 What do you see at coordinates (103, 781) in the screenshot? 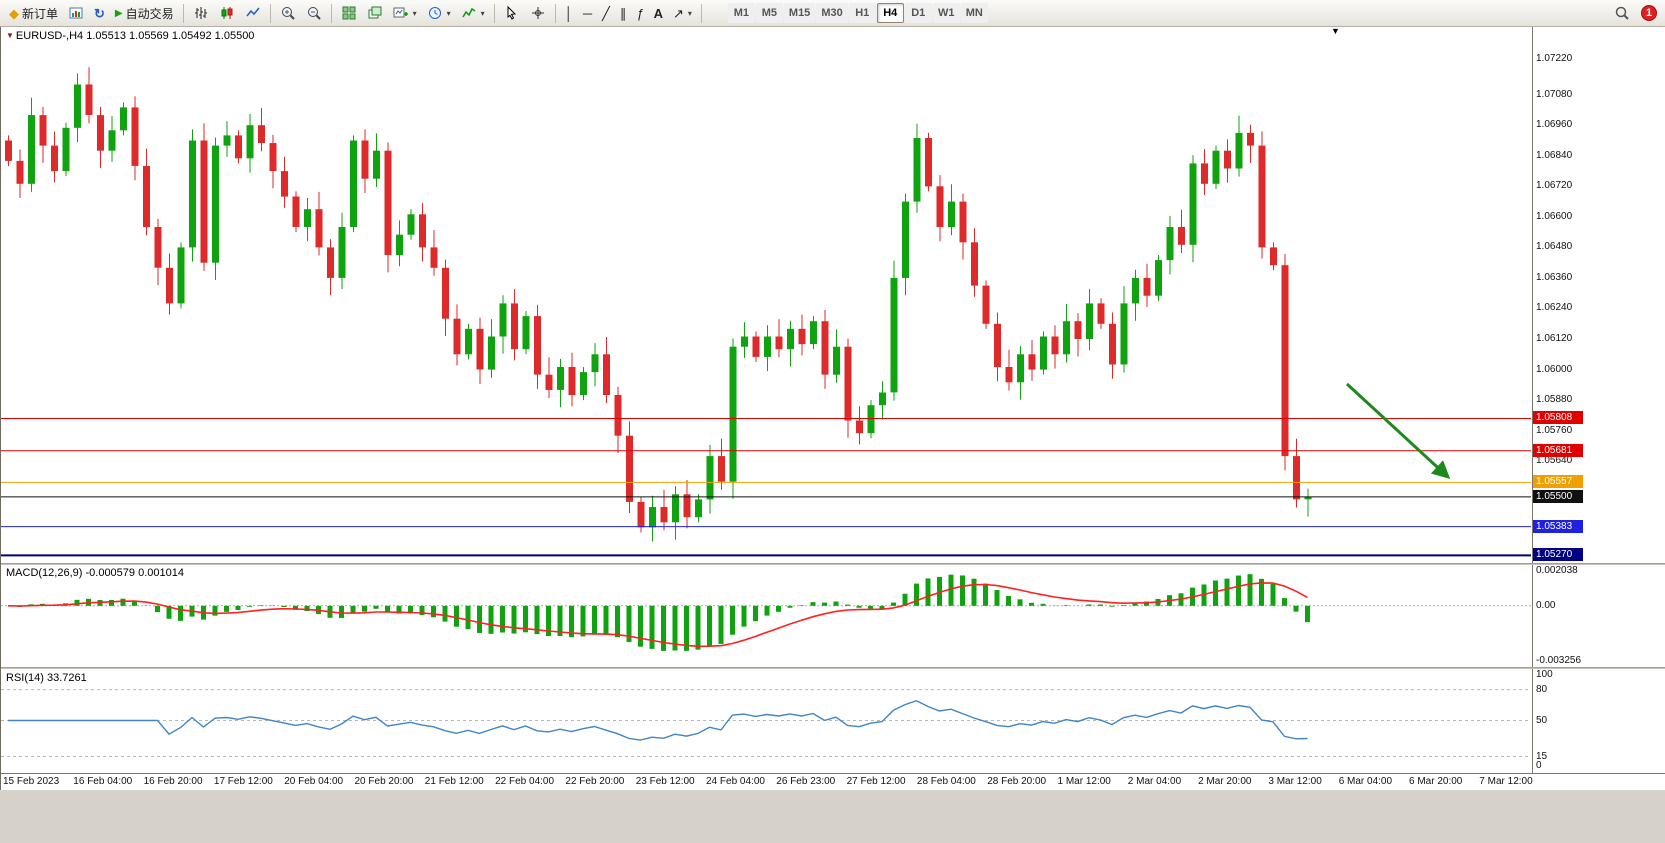
I see `time-axis-label: 16 Feb 04:00` at bounding box center [103, 781].